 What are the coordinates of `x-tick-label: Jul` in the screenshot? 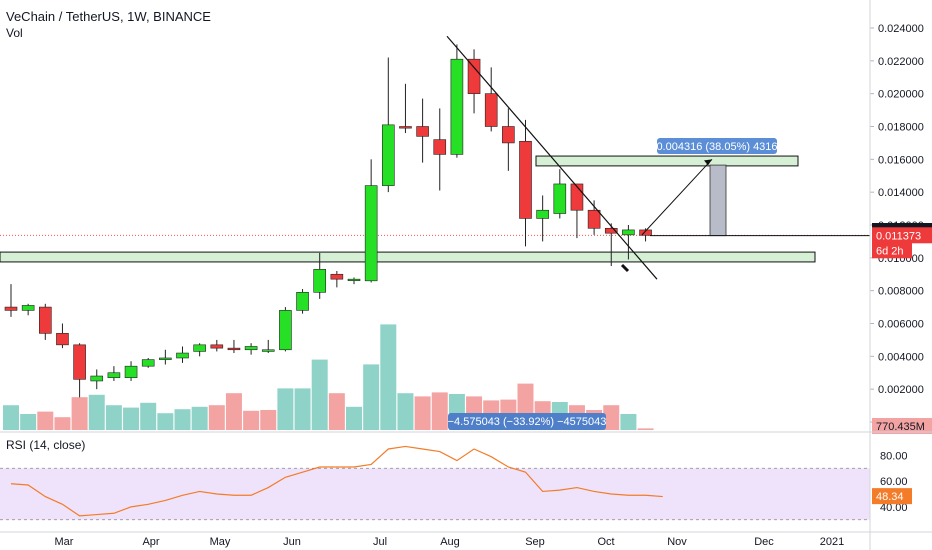 It's located at (380, 542).